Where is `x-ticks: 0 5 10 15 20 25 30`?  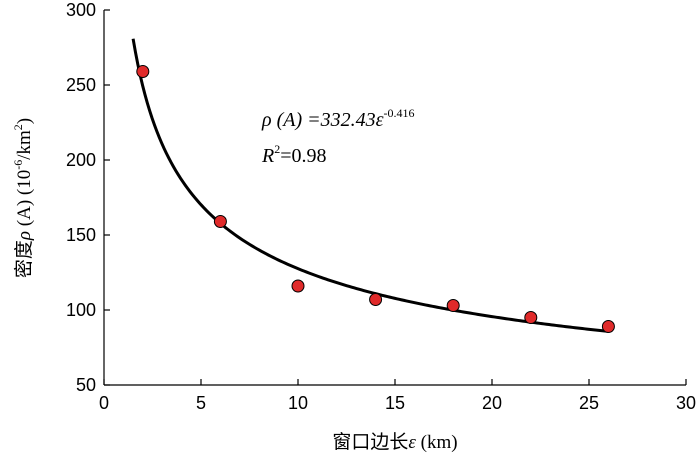
x-ticks: 0 5 10 15 20 25 30 is located at coordinates (397, 396).